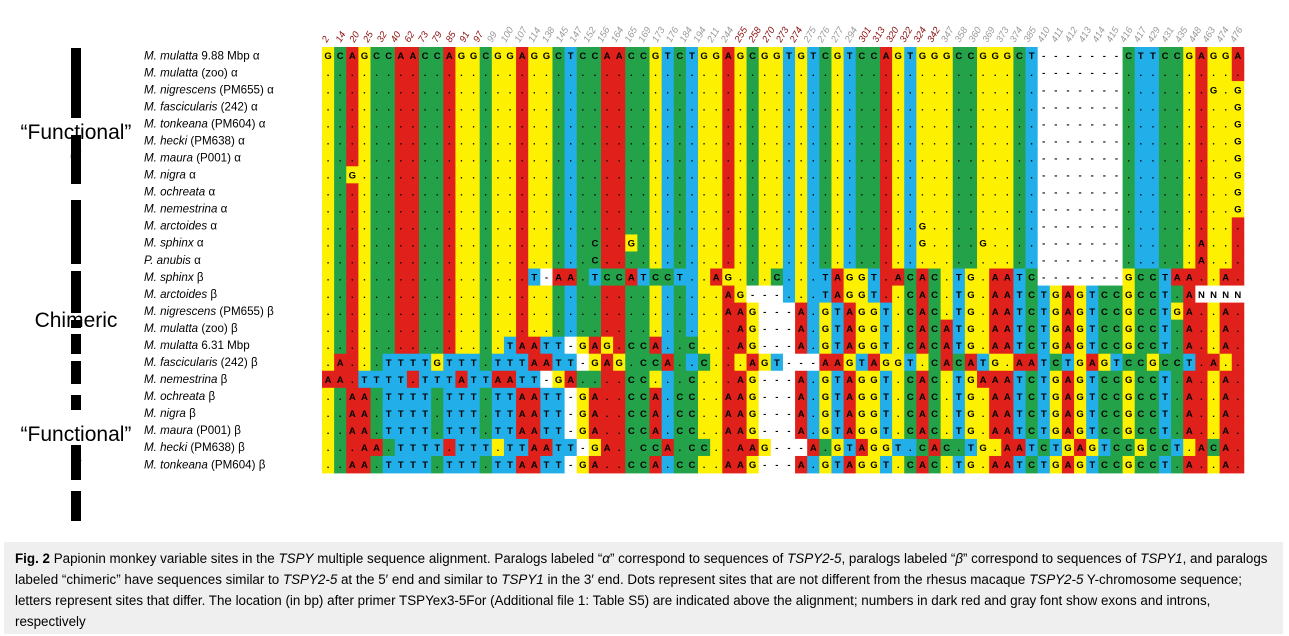  I want to click on position-label: 2, so click(325, 40).